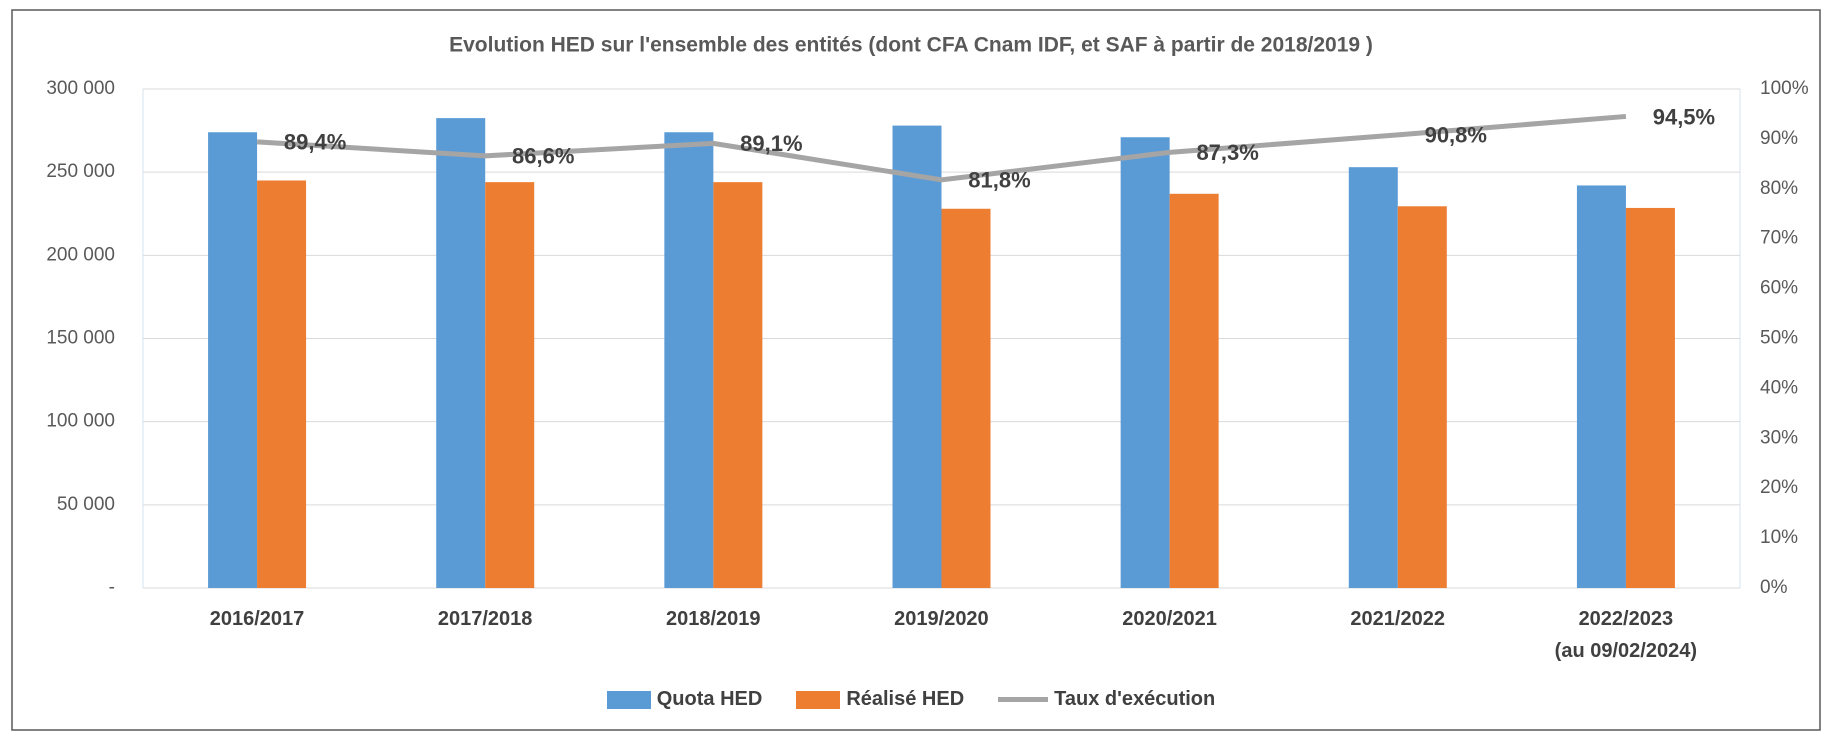 The width and height of the screenshot is (1822, 733). I want to click on legend-label: Taux d'exécution, so click(1135, 699).